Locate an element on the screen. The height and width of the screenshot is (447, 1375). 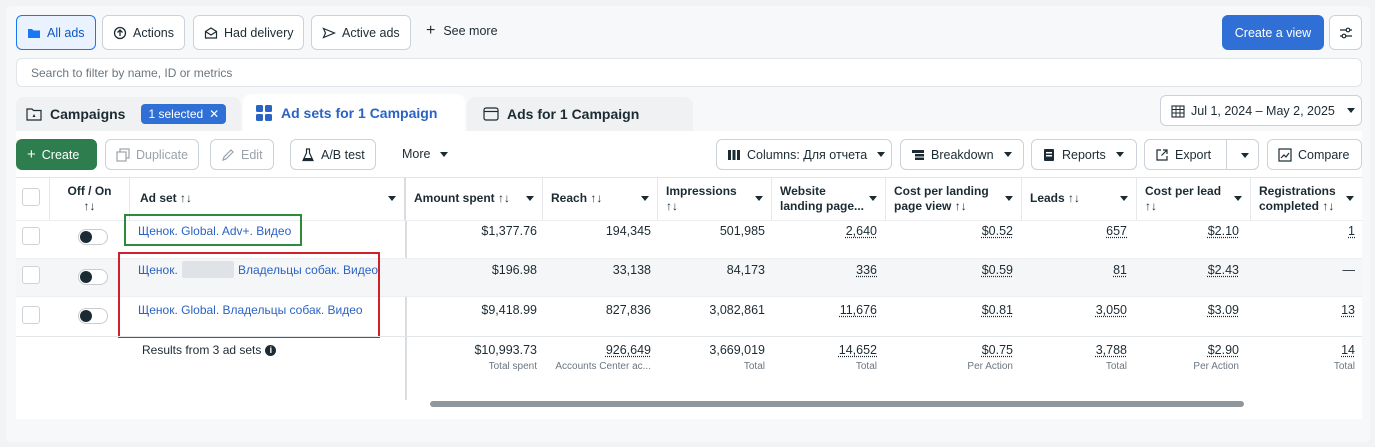
cost-lpv-value: $0.59 is located at coordinates (997, 270).